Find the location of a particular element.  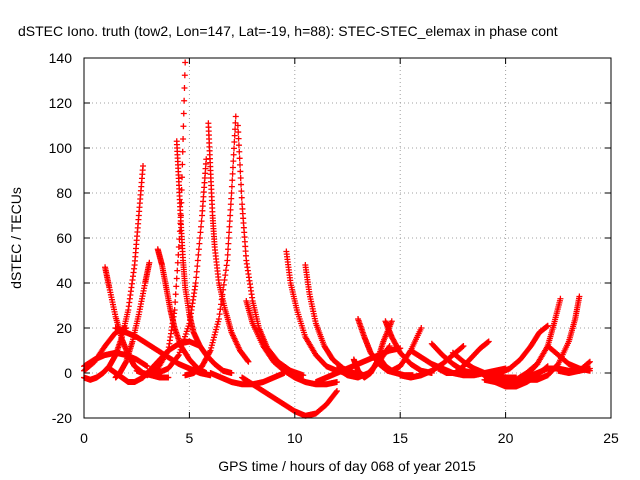

x-tick-label: 0 is located at coordinates (84, 438).